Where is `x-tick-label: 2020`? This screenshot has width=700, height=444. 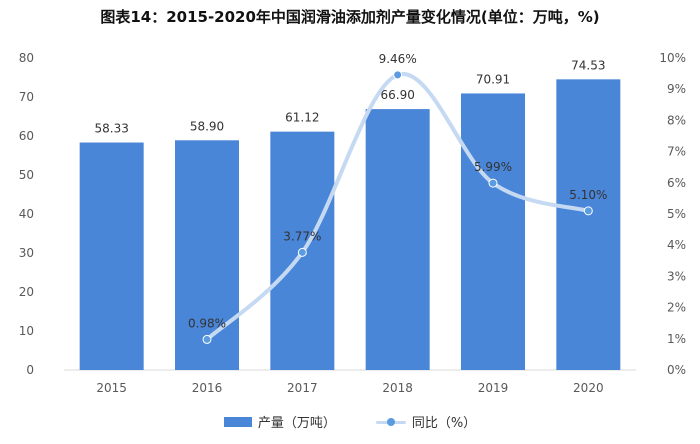
x-tick-label: 2020 is located at coordinates (588, 388).